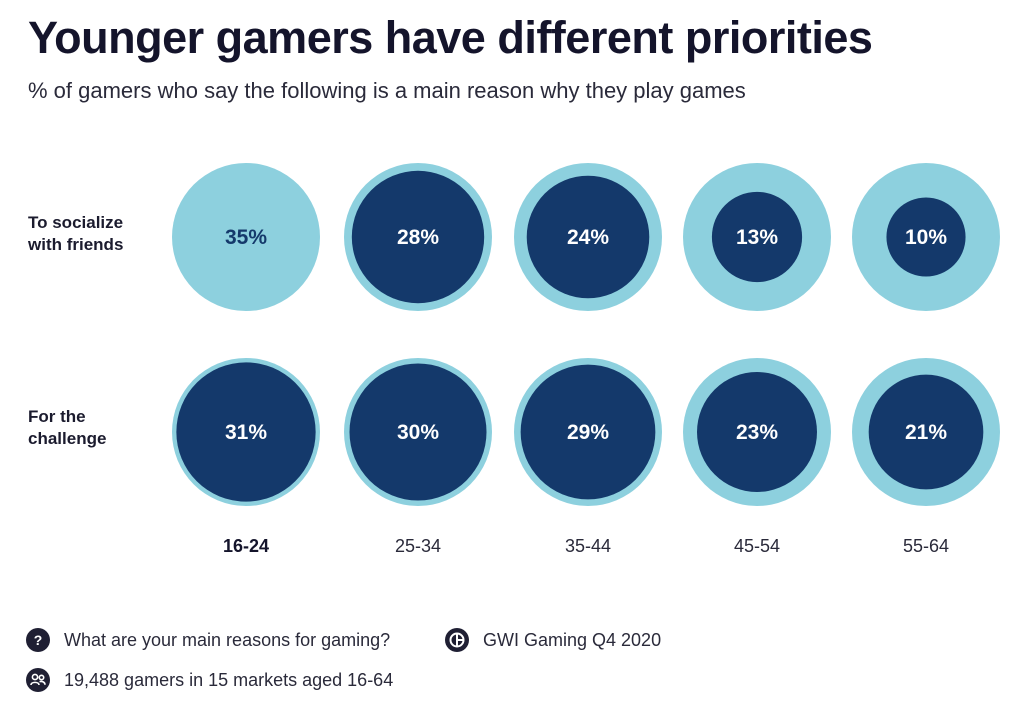 The image size is (1030, 715). I want to click on value-label-1-4: 21%, so click(926, 432).